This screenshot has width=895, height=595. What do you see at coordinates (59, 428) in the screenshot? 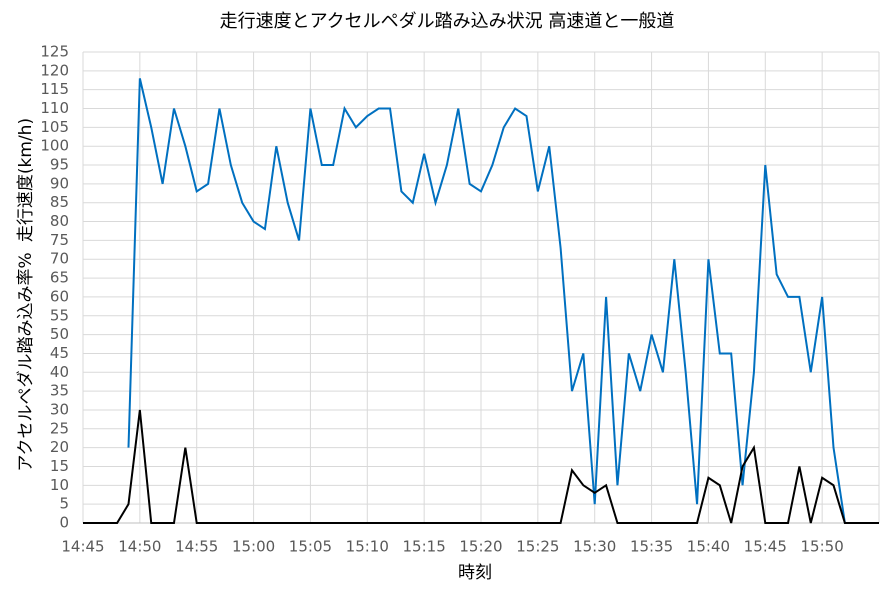
I see `y-tick-label: 25` at bounding box center [59, 428].